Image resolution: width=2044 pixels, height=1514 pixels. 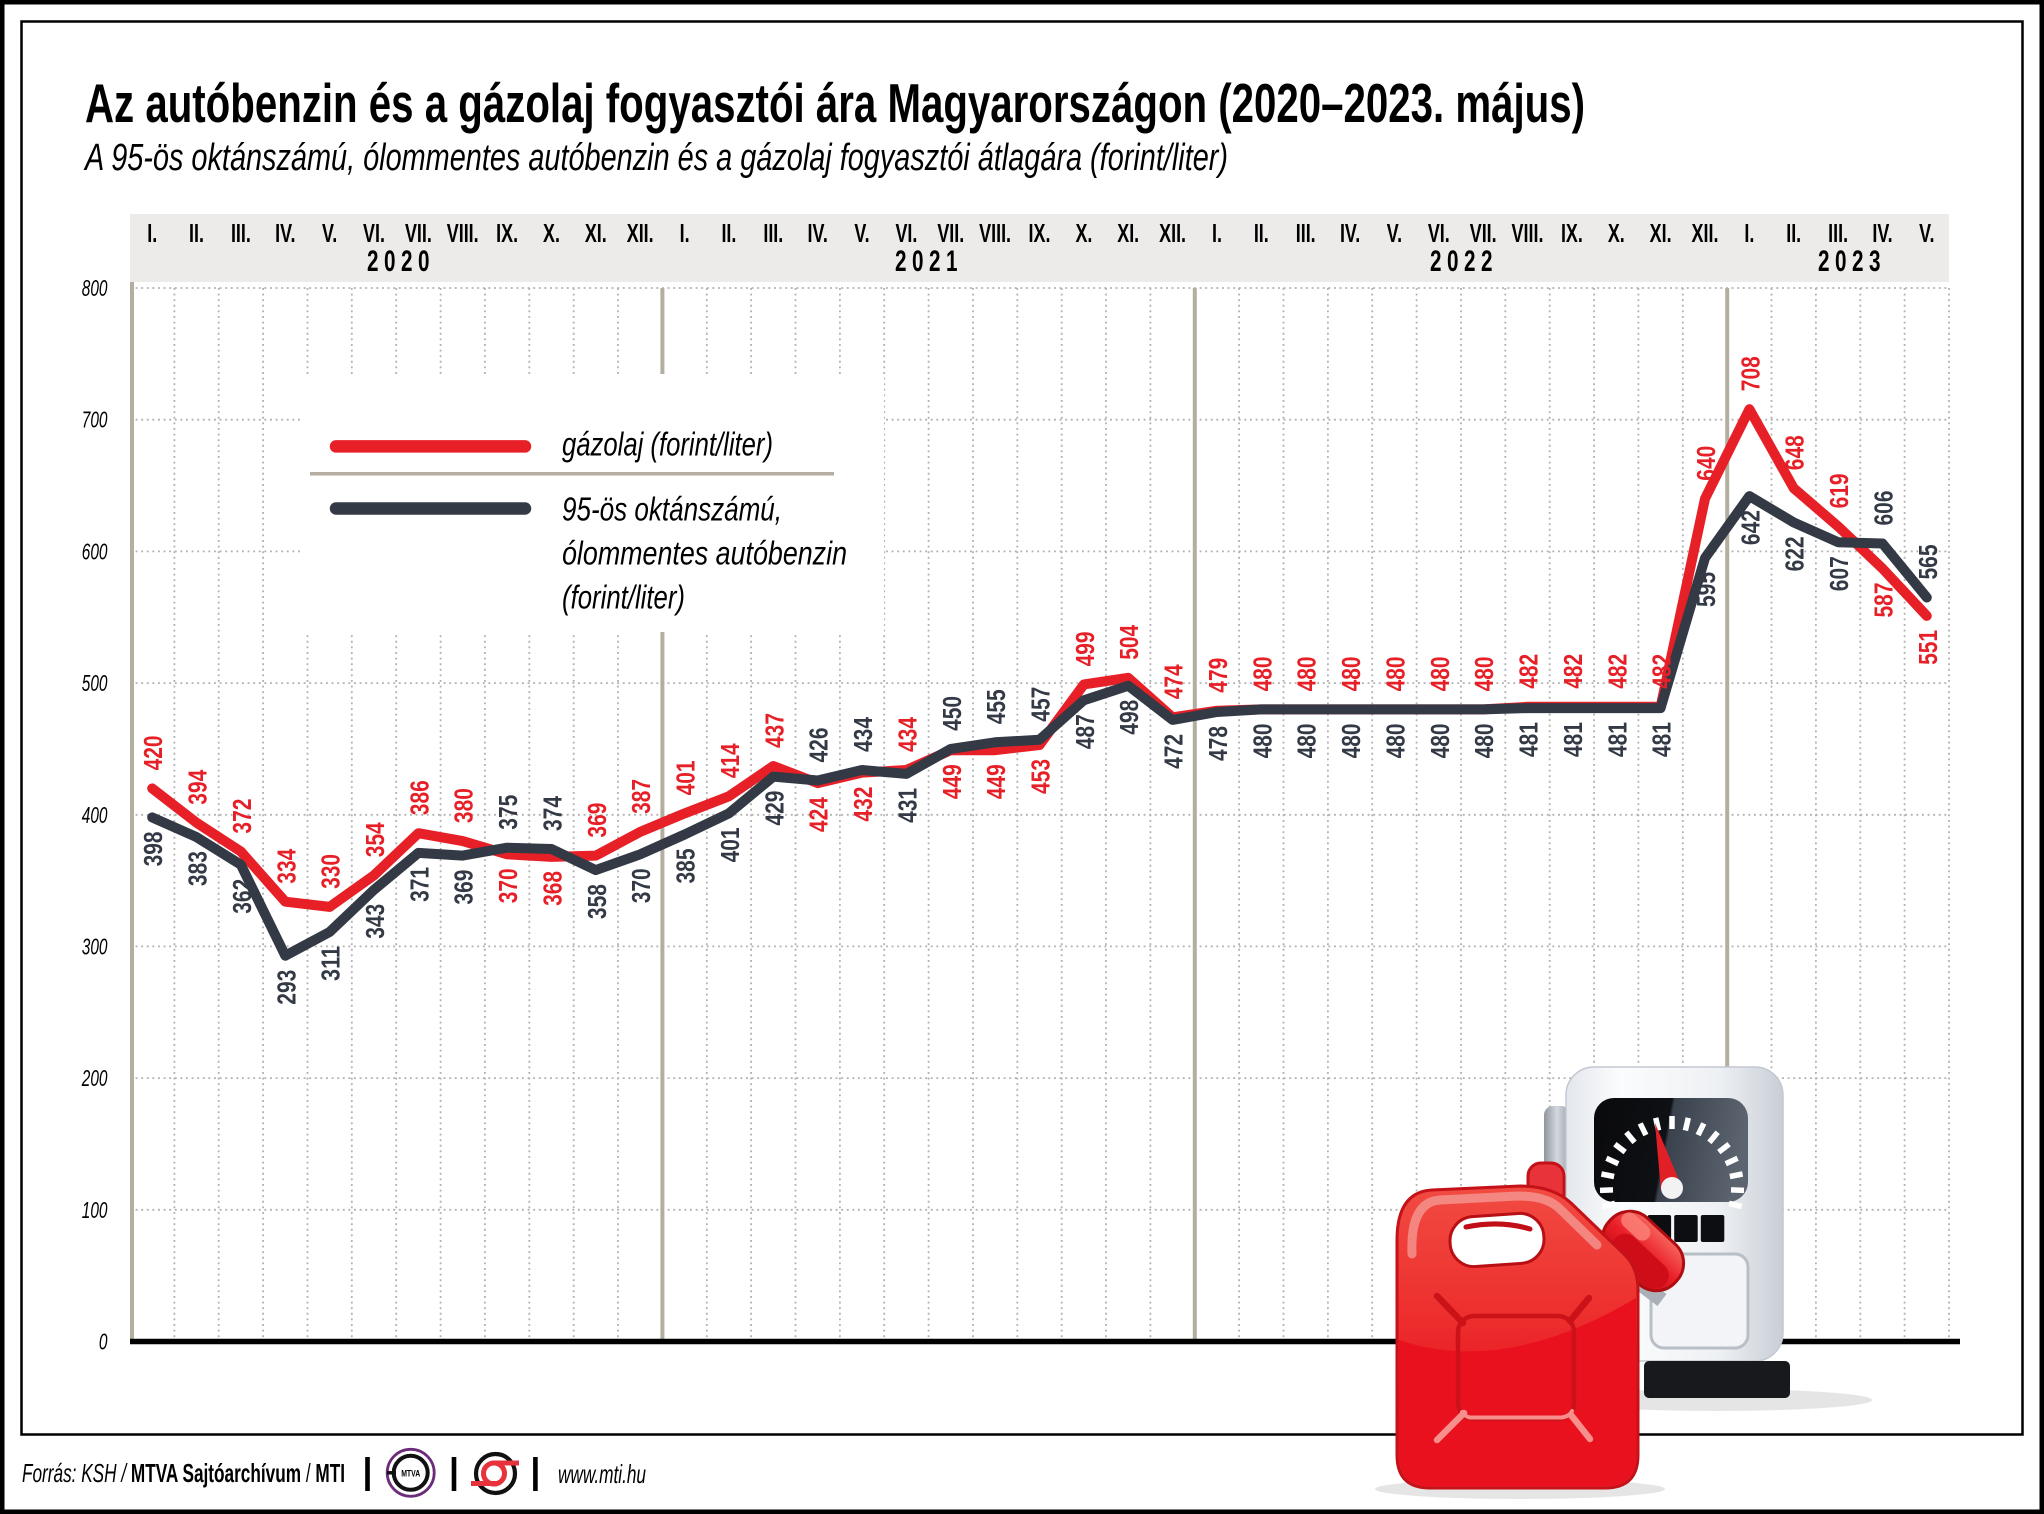 What do you see at coordinates (330, 1473) in the screenshot?
I see `svg-text: MTI` at bounding box center [330, 1473].